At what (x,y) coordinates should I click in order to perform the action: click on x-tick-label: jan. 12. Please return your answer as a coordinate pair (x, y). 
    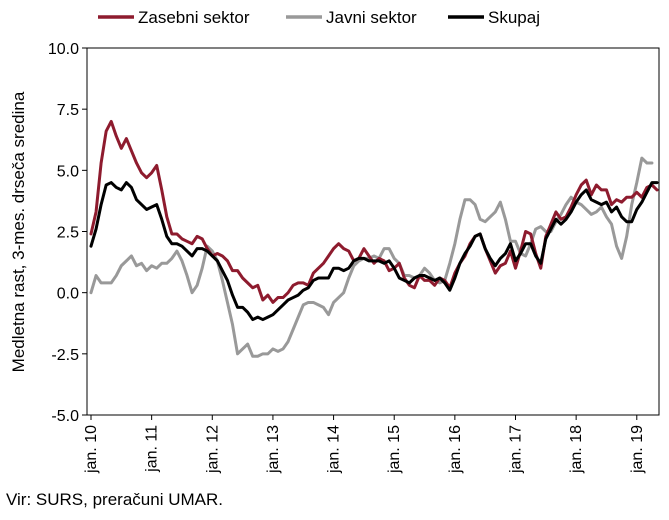
    Looking at the image, I should click on (212, 449).